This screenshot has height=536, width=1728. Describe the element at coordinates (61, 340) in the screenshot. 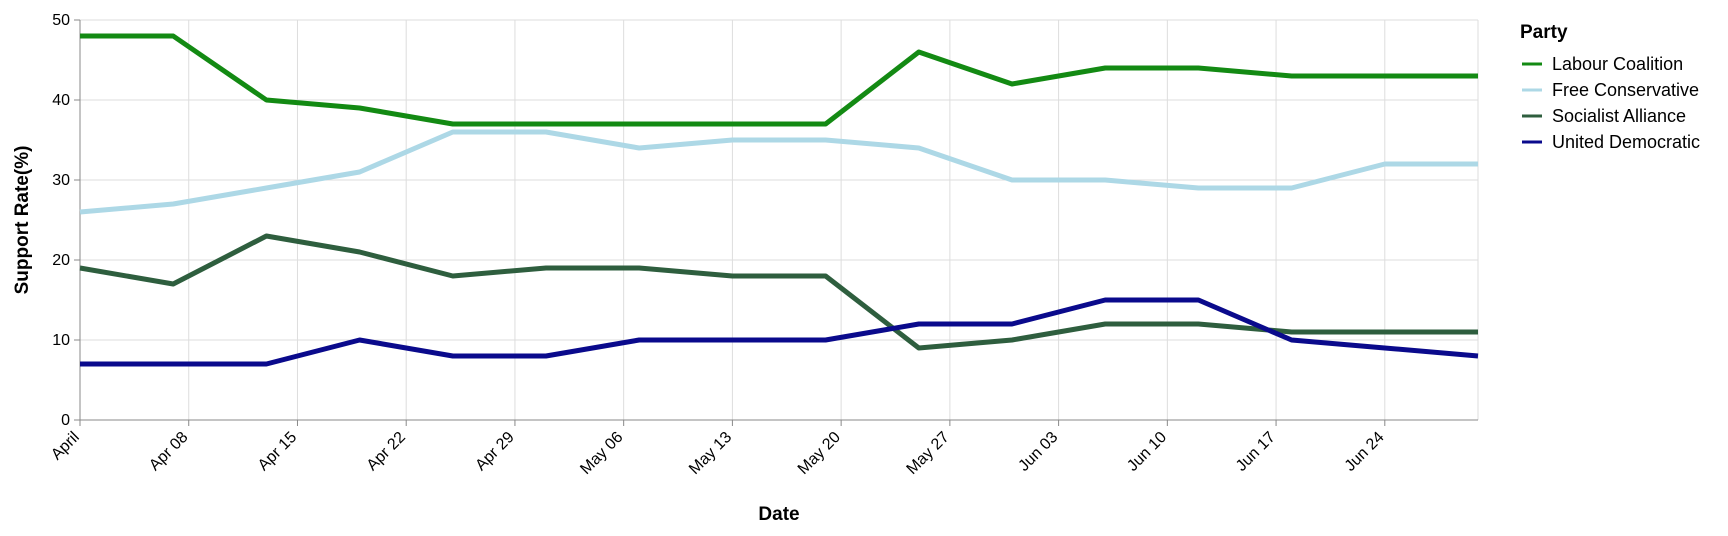

I see `y-tick-label: 10` at that location.